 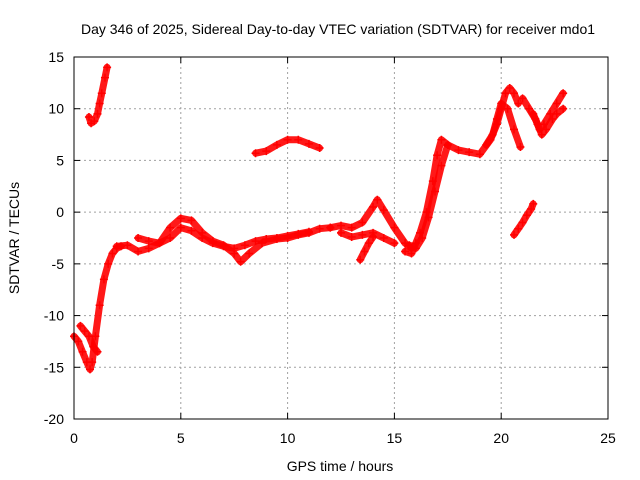 What do you see at coordinates (340, 466) in the screenshot?
I see `x-axis-label: GPS time / hours` at bounding box center [340, 466].